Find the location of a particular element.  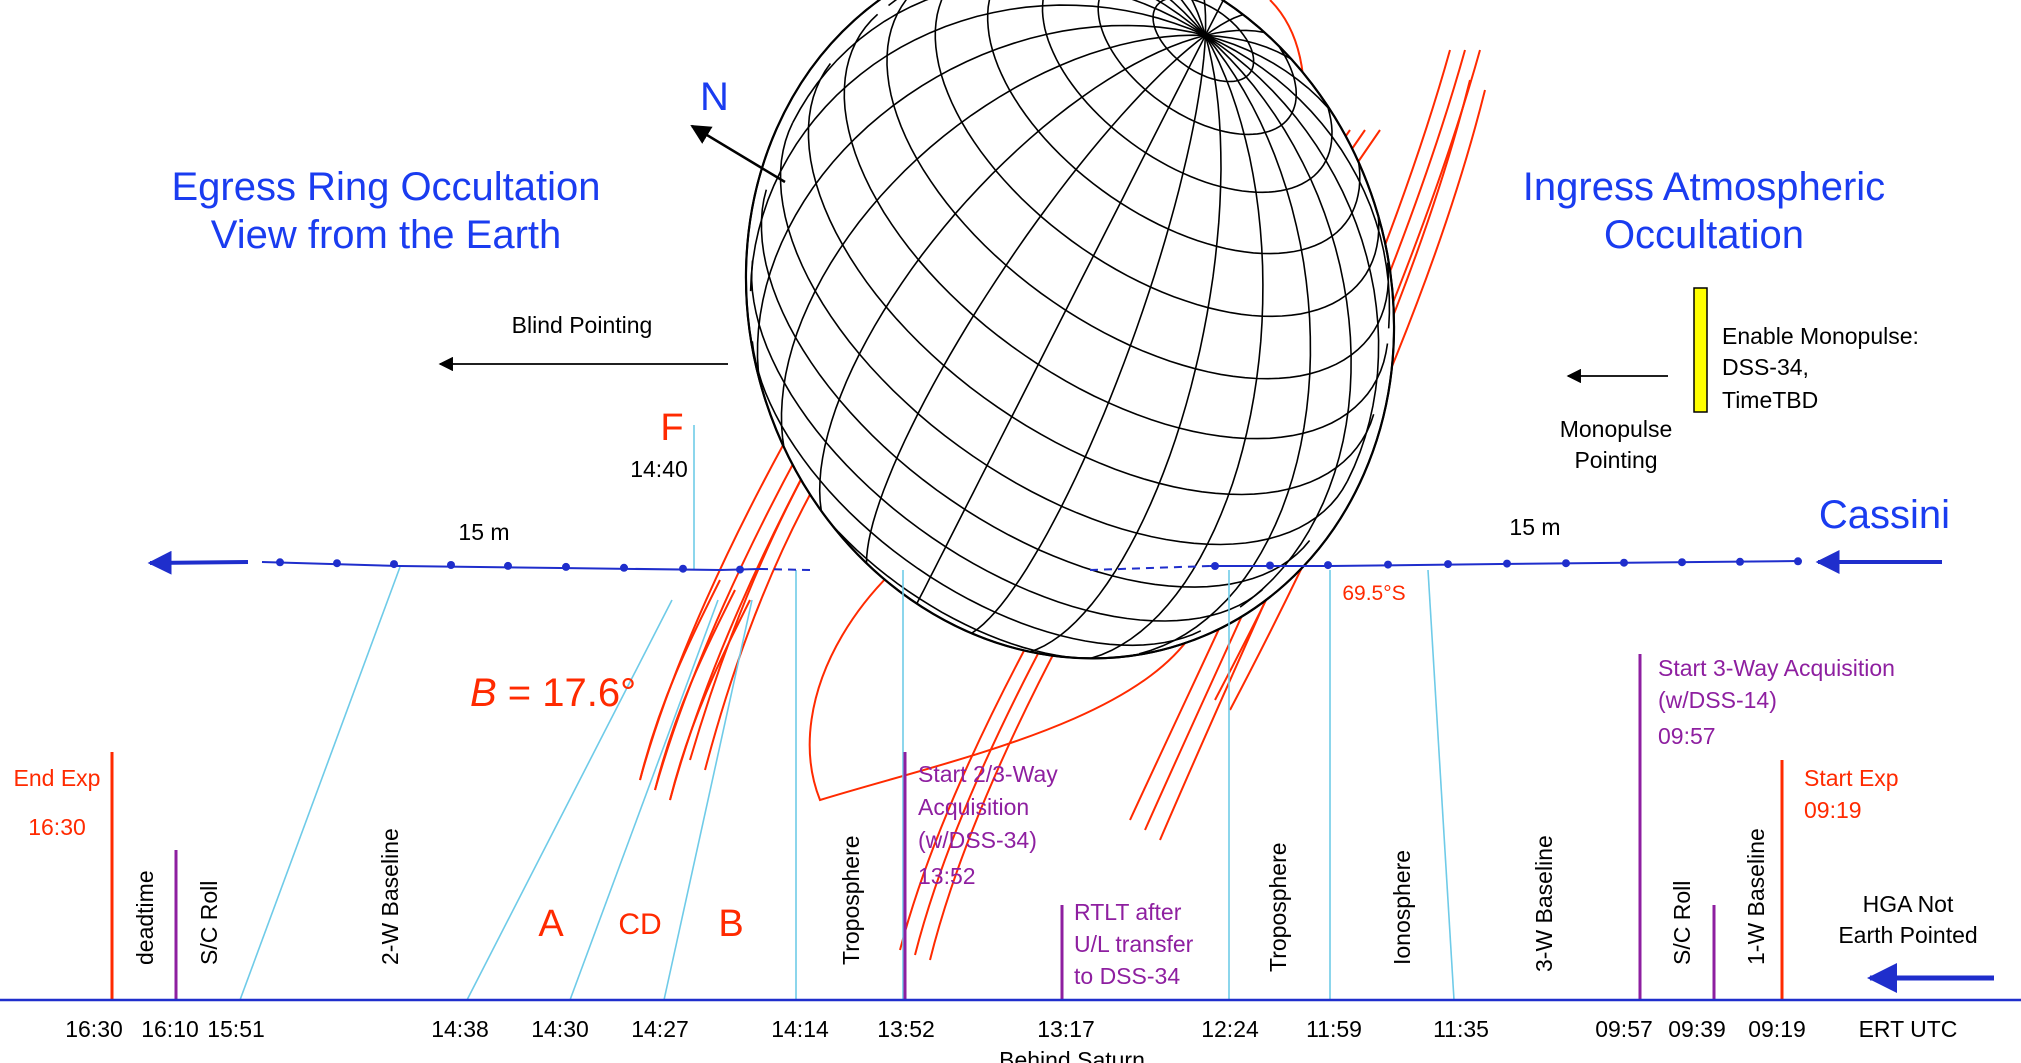

cassini-label: Cassini is located at coordinates (1884, 515).